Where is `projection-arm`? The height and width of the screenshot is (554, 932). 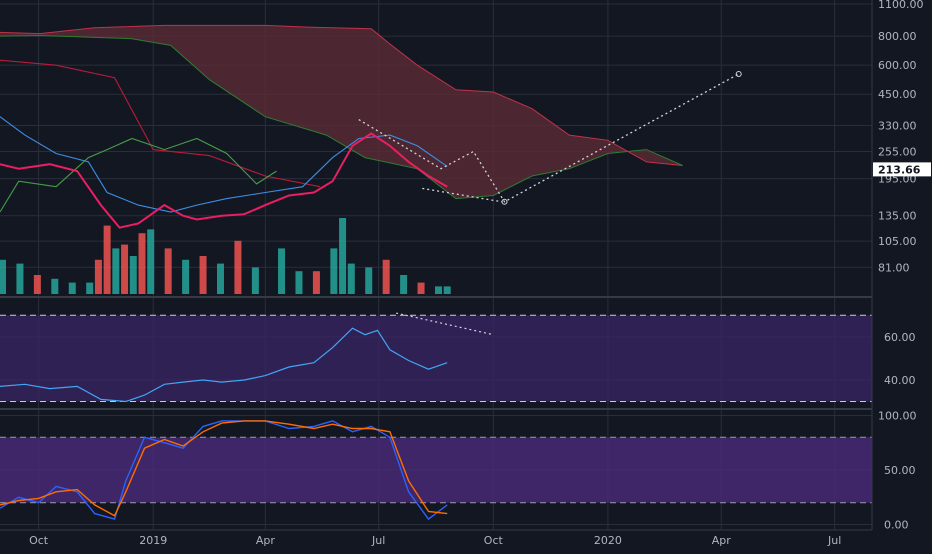 projection-arm is located at coordinates (462, 195).